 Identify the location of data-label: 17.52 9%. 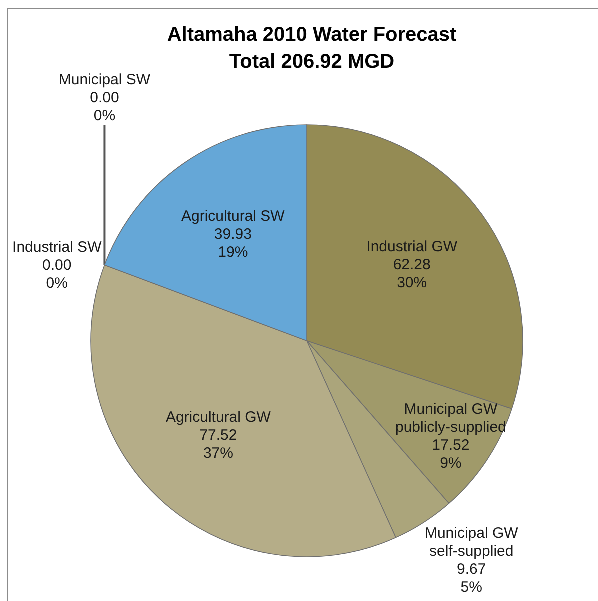
(451, 454).